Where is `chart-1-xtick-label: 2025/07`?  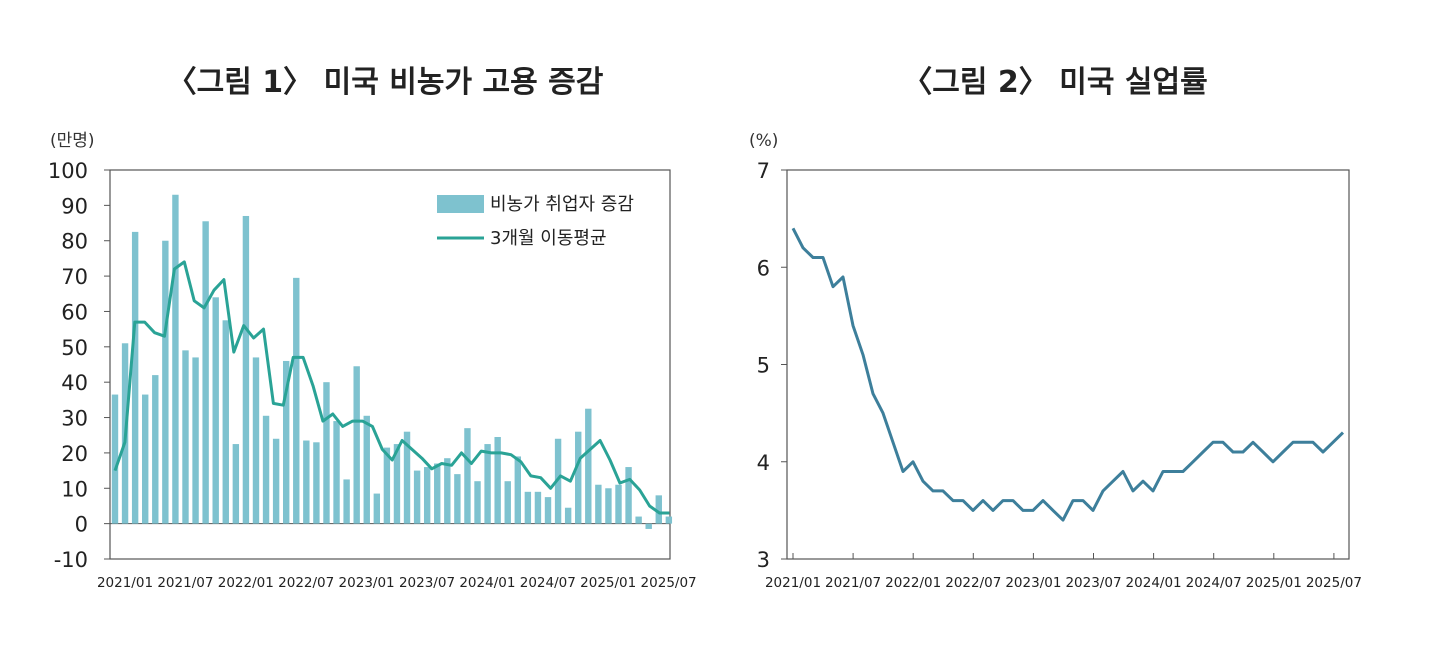
chart-1-xtick-label: 2025/07 is located at coordinates (669, 583).